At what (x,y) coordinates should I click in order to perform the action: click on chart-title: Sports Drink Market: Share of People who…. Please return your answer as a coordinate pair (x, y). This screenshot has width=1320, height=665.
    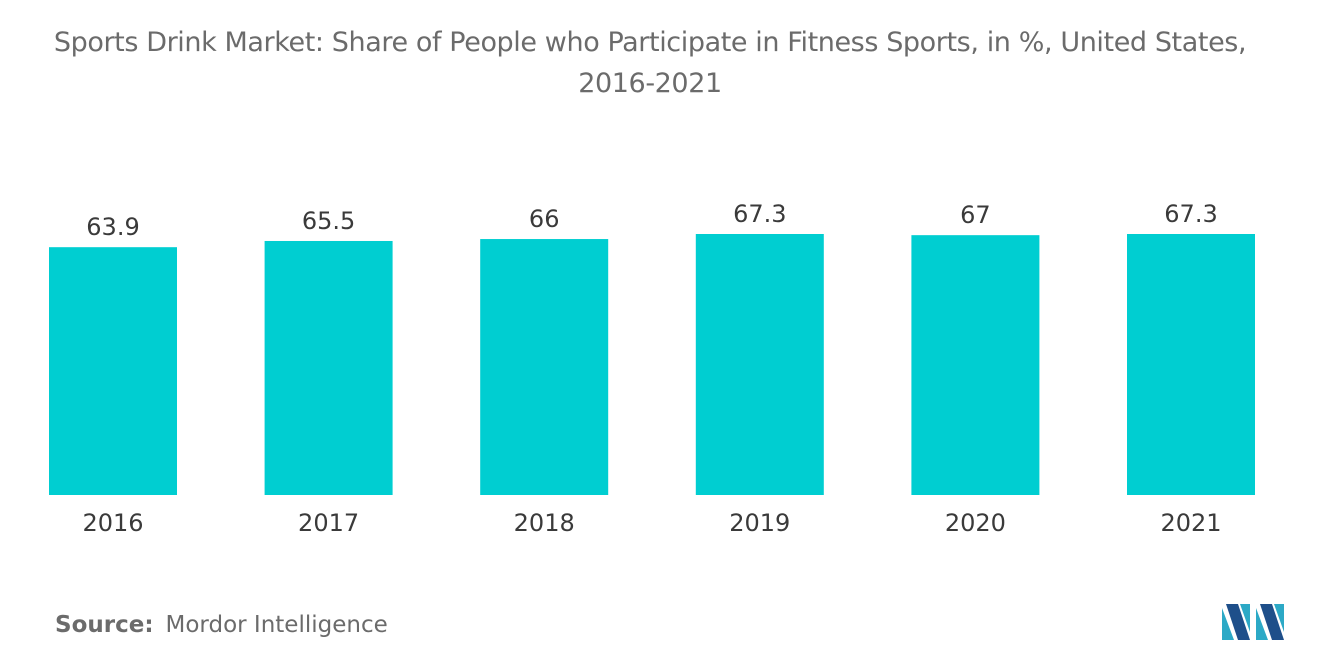
    Looking at the image, I should click on (650, 63).